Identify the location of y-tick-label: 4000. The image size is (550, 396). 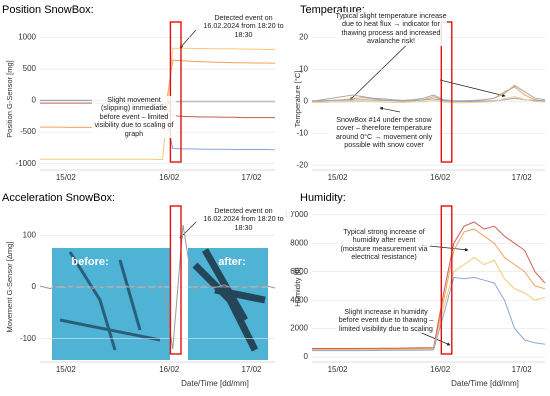
(299, 299).